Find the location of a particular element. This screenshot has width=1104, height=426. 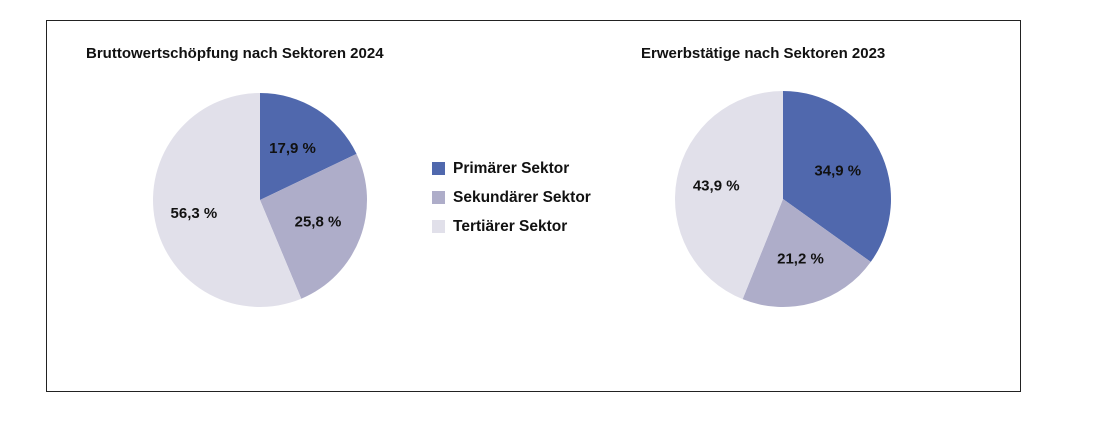

legend-item-tertiary-sector: Tertiärer Sektor is located at coordinates (511, 226).